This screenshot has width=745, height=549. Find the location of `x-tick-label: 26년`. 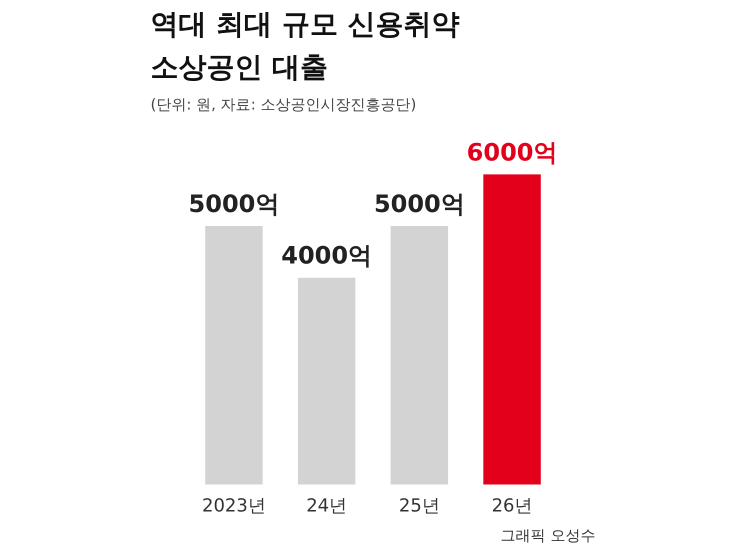

x-tick-label: 26년 is located at coordinates (512, 506).